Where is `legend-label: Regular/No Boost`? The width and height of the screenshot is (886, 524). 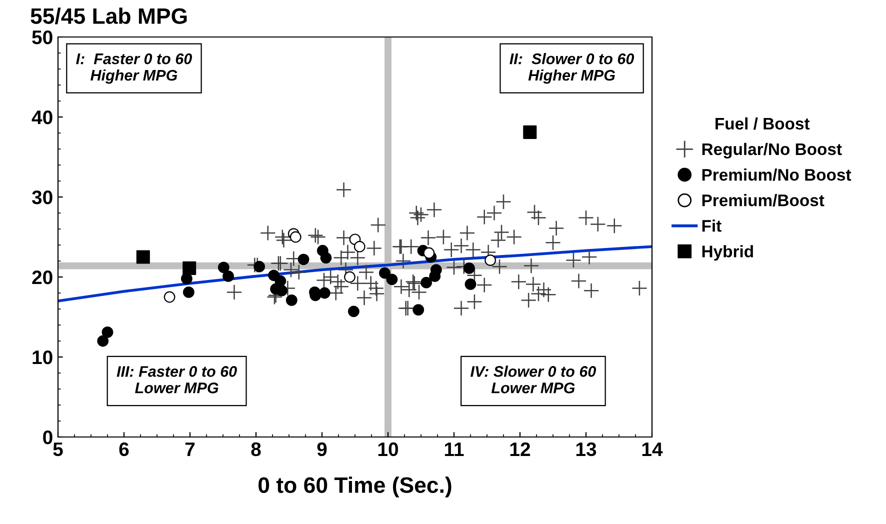 legend-label: Regular/No Boost is located at coordinates (772, 150).